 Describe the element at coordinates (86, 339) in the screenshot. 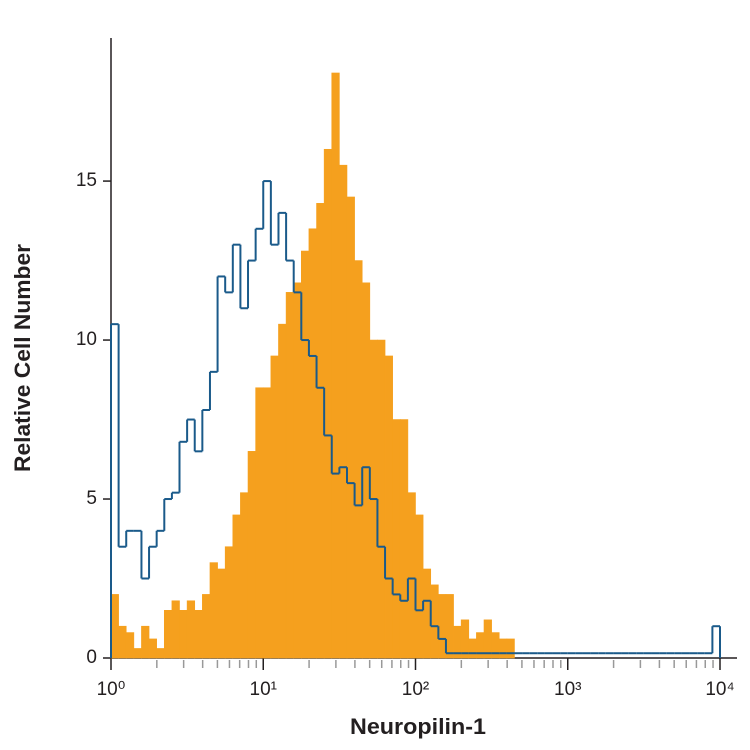

I see `y-tick-label: 10` at that location.